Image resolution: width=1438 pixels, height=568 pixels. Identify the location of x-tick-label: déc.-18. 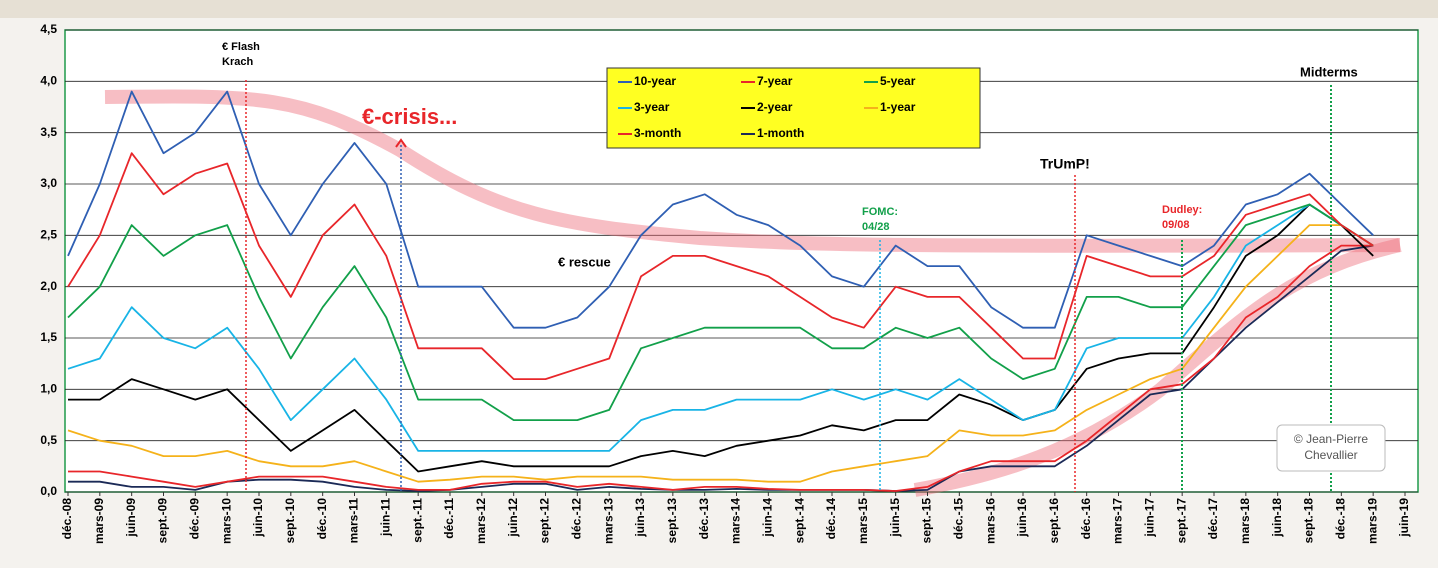
(1341, 519).